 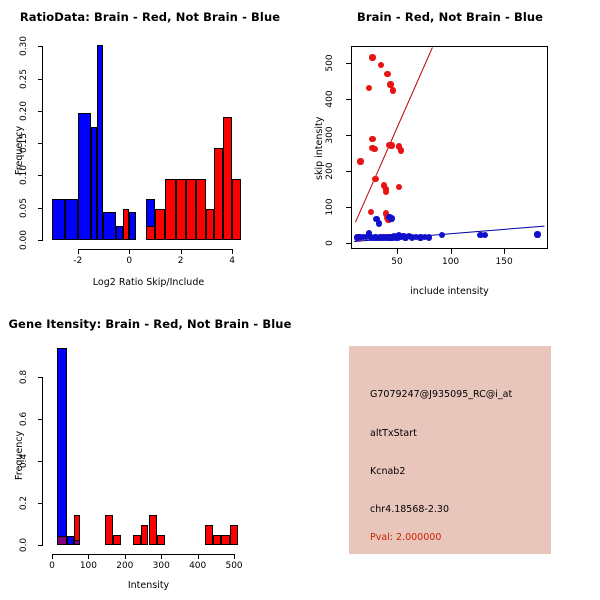 I want to click on y-axis-tick-label: 0.2, so click(x=24, y=503).